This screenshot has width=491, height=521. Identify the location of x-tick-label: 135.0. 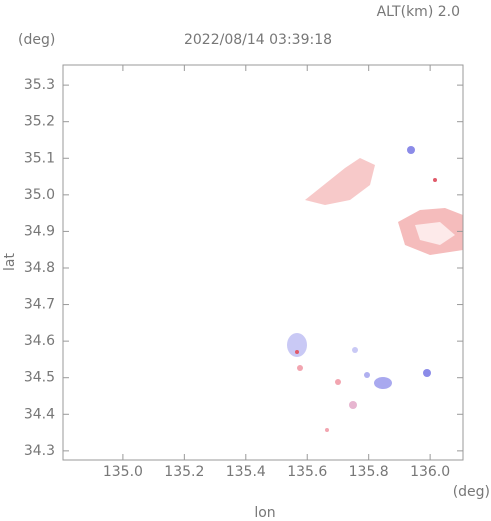
(123, 472).